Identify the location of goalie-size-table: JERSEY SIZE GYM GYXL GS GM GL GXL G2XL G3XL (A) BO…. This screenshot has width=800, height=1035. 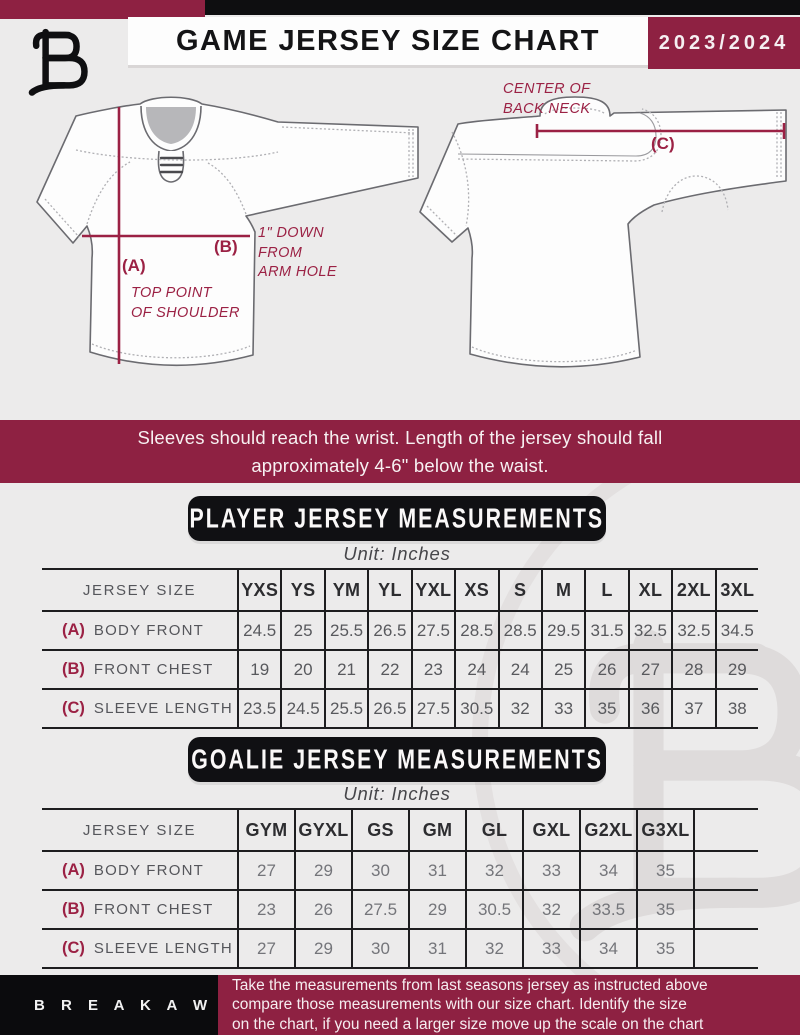
(400, 888).